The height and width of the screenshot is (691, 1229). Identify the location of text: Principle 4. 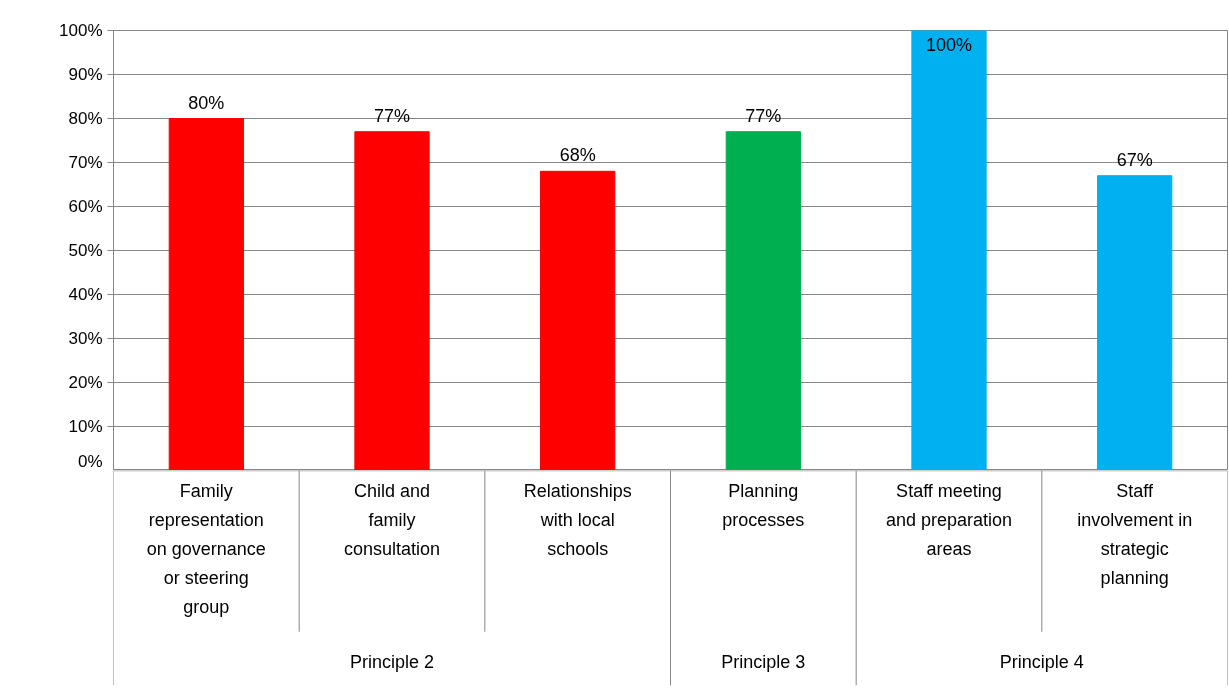
(1041, 661).